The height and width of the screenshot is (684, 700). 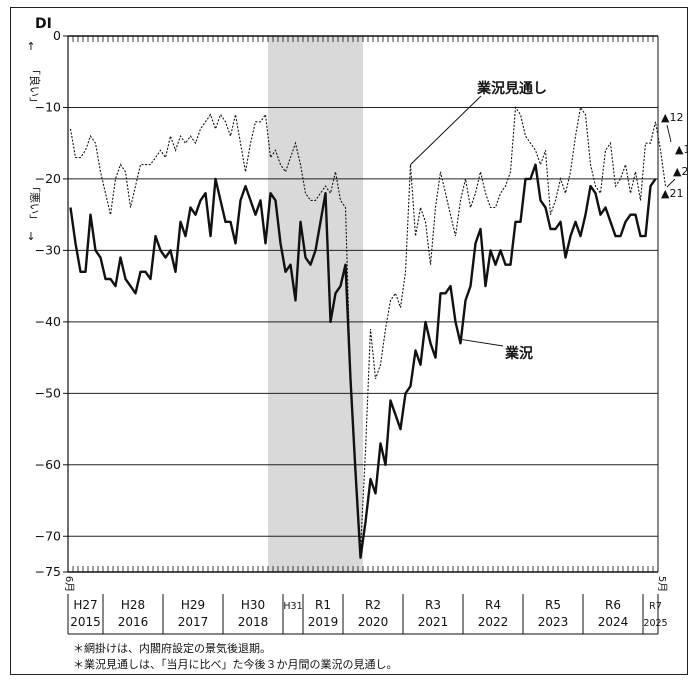 I want to click on leader-business, so click(x=482, y=342).